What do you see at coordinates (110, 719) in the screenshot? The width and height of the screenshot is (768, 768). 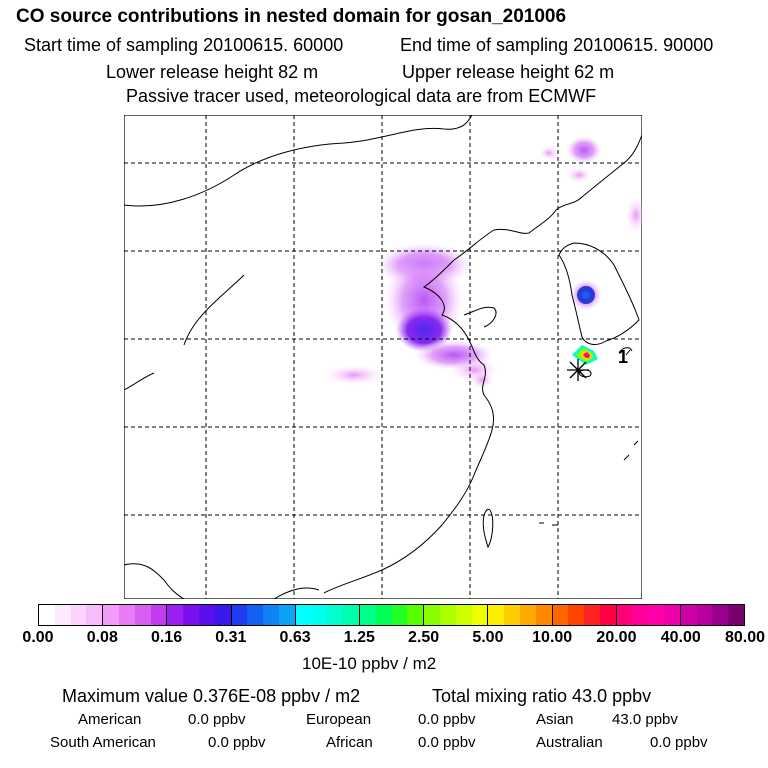 I see `american-label: American` at bounding box center [110, 719].